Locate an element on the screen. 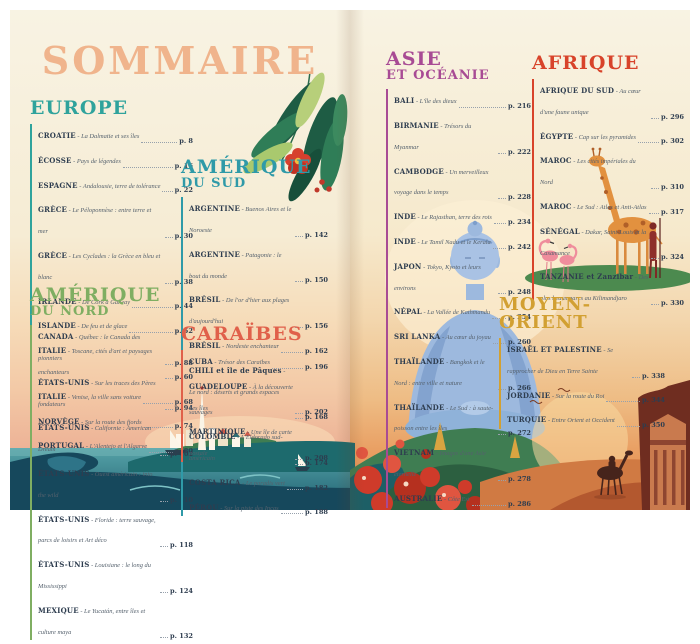 The image size is (700, 644). entry-page-number: p. 330 is located at coordinates (672, 302).